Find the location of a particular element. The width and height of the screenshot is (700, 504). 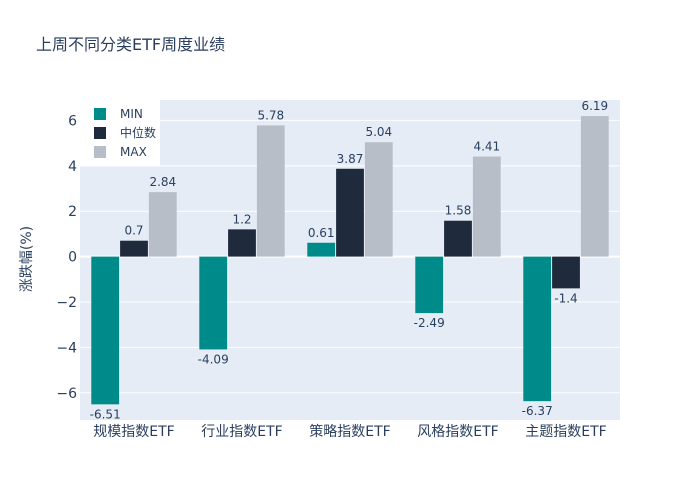

x-tick-label: 主题指数ETF is located at coordinates (565, 432).